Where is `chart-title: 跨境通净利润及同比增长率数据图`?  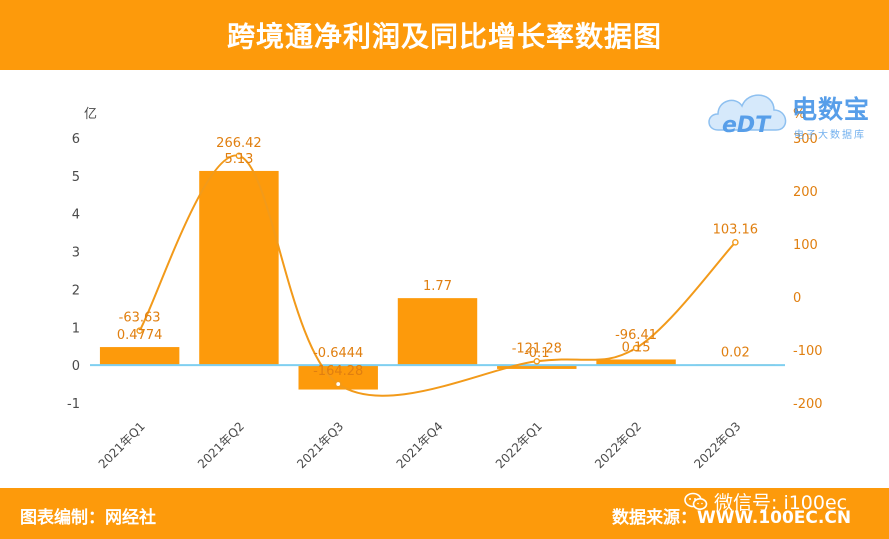
chart-title: 跨境通净利润及同比增长率数据图 is located at coordinates (444, 36).